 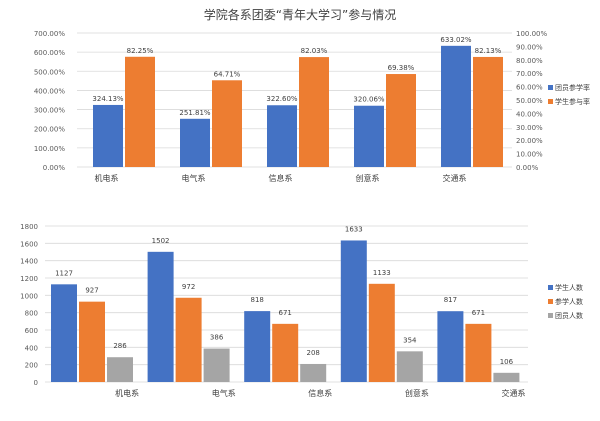 I want to click on y2-tick-label: 30.00%, so click(x=529, y=128).